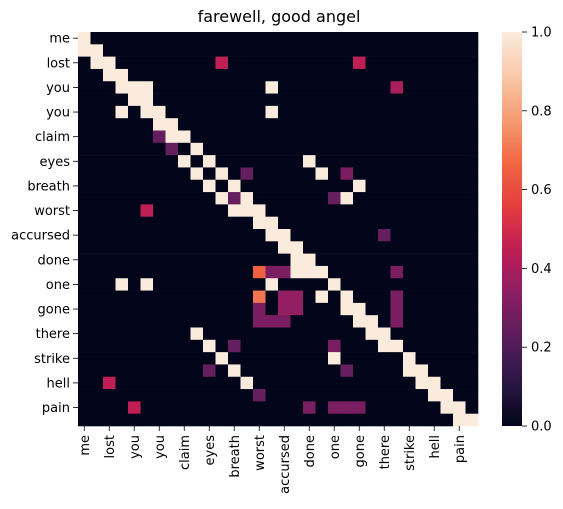  Describe the element at coordinates (185, 452) in the screenshot. I see `x-tick-label: claim` at that location.